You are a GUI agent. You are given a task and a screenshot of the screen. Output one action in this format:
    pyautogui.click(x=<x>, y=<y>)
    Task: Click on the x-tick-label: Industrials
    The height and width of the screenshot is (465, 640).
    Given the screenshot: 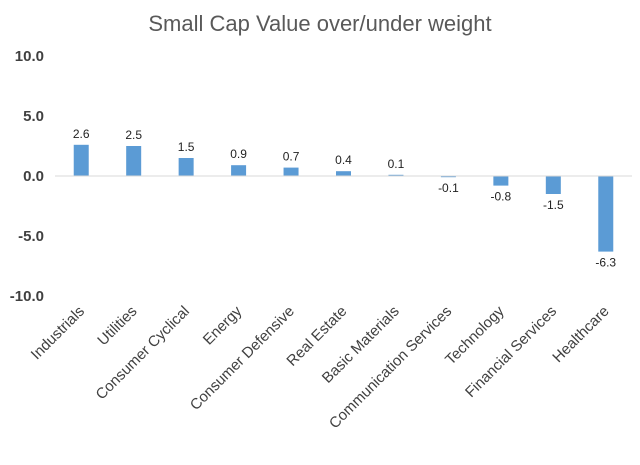 What is the action you would take?
    pyautogui.click(x=58, y=333)
    